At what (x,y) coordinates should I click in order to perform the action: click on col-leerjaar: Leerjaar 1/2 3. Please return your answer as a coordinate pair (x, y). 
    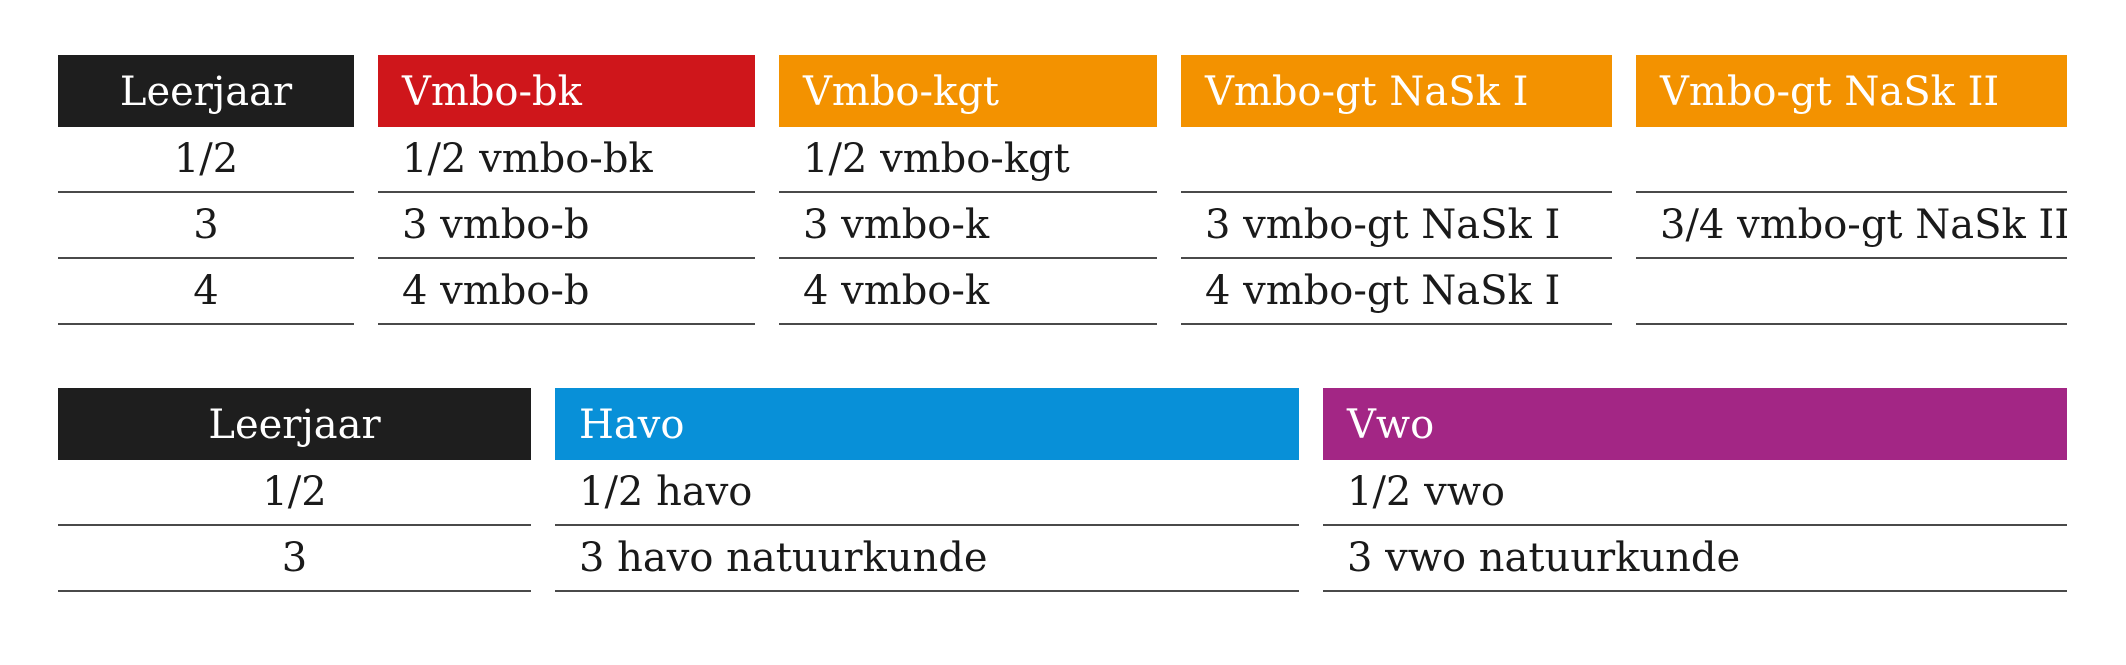
    Looking at the image, I should click on (294, 490).